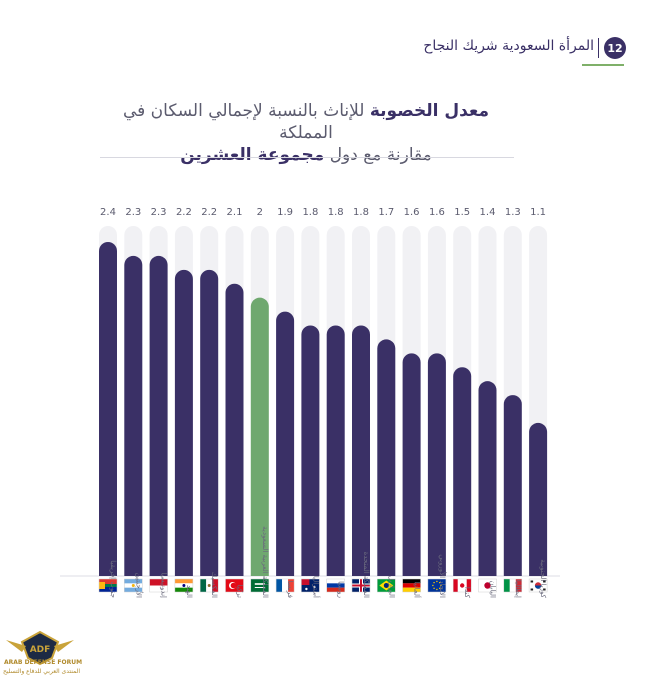 Image resolution: width=658 pixels, height=680 pixels. I want to click on country-label: الأرجنتين, so click(138, 585).